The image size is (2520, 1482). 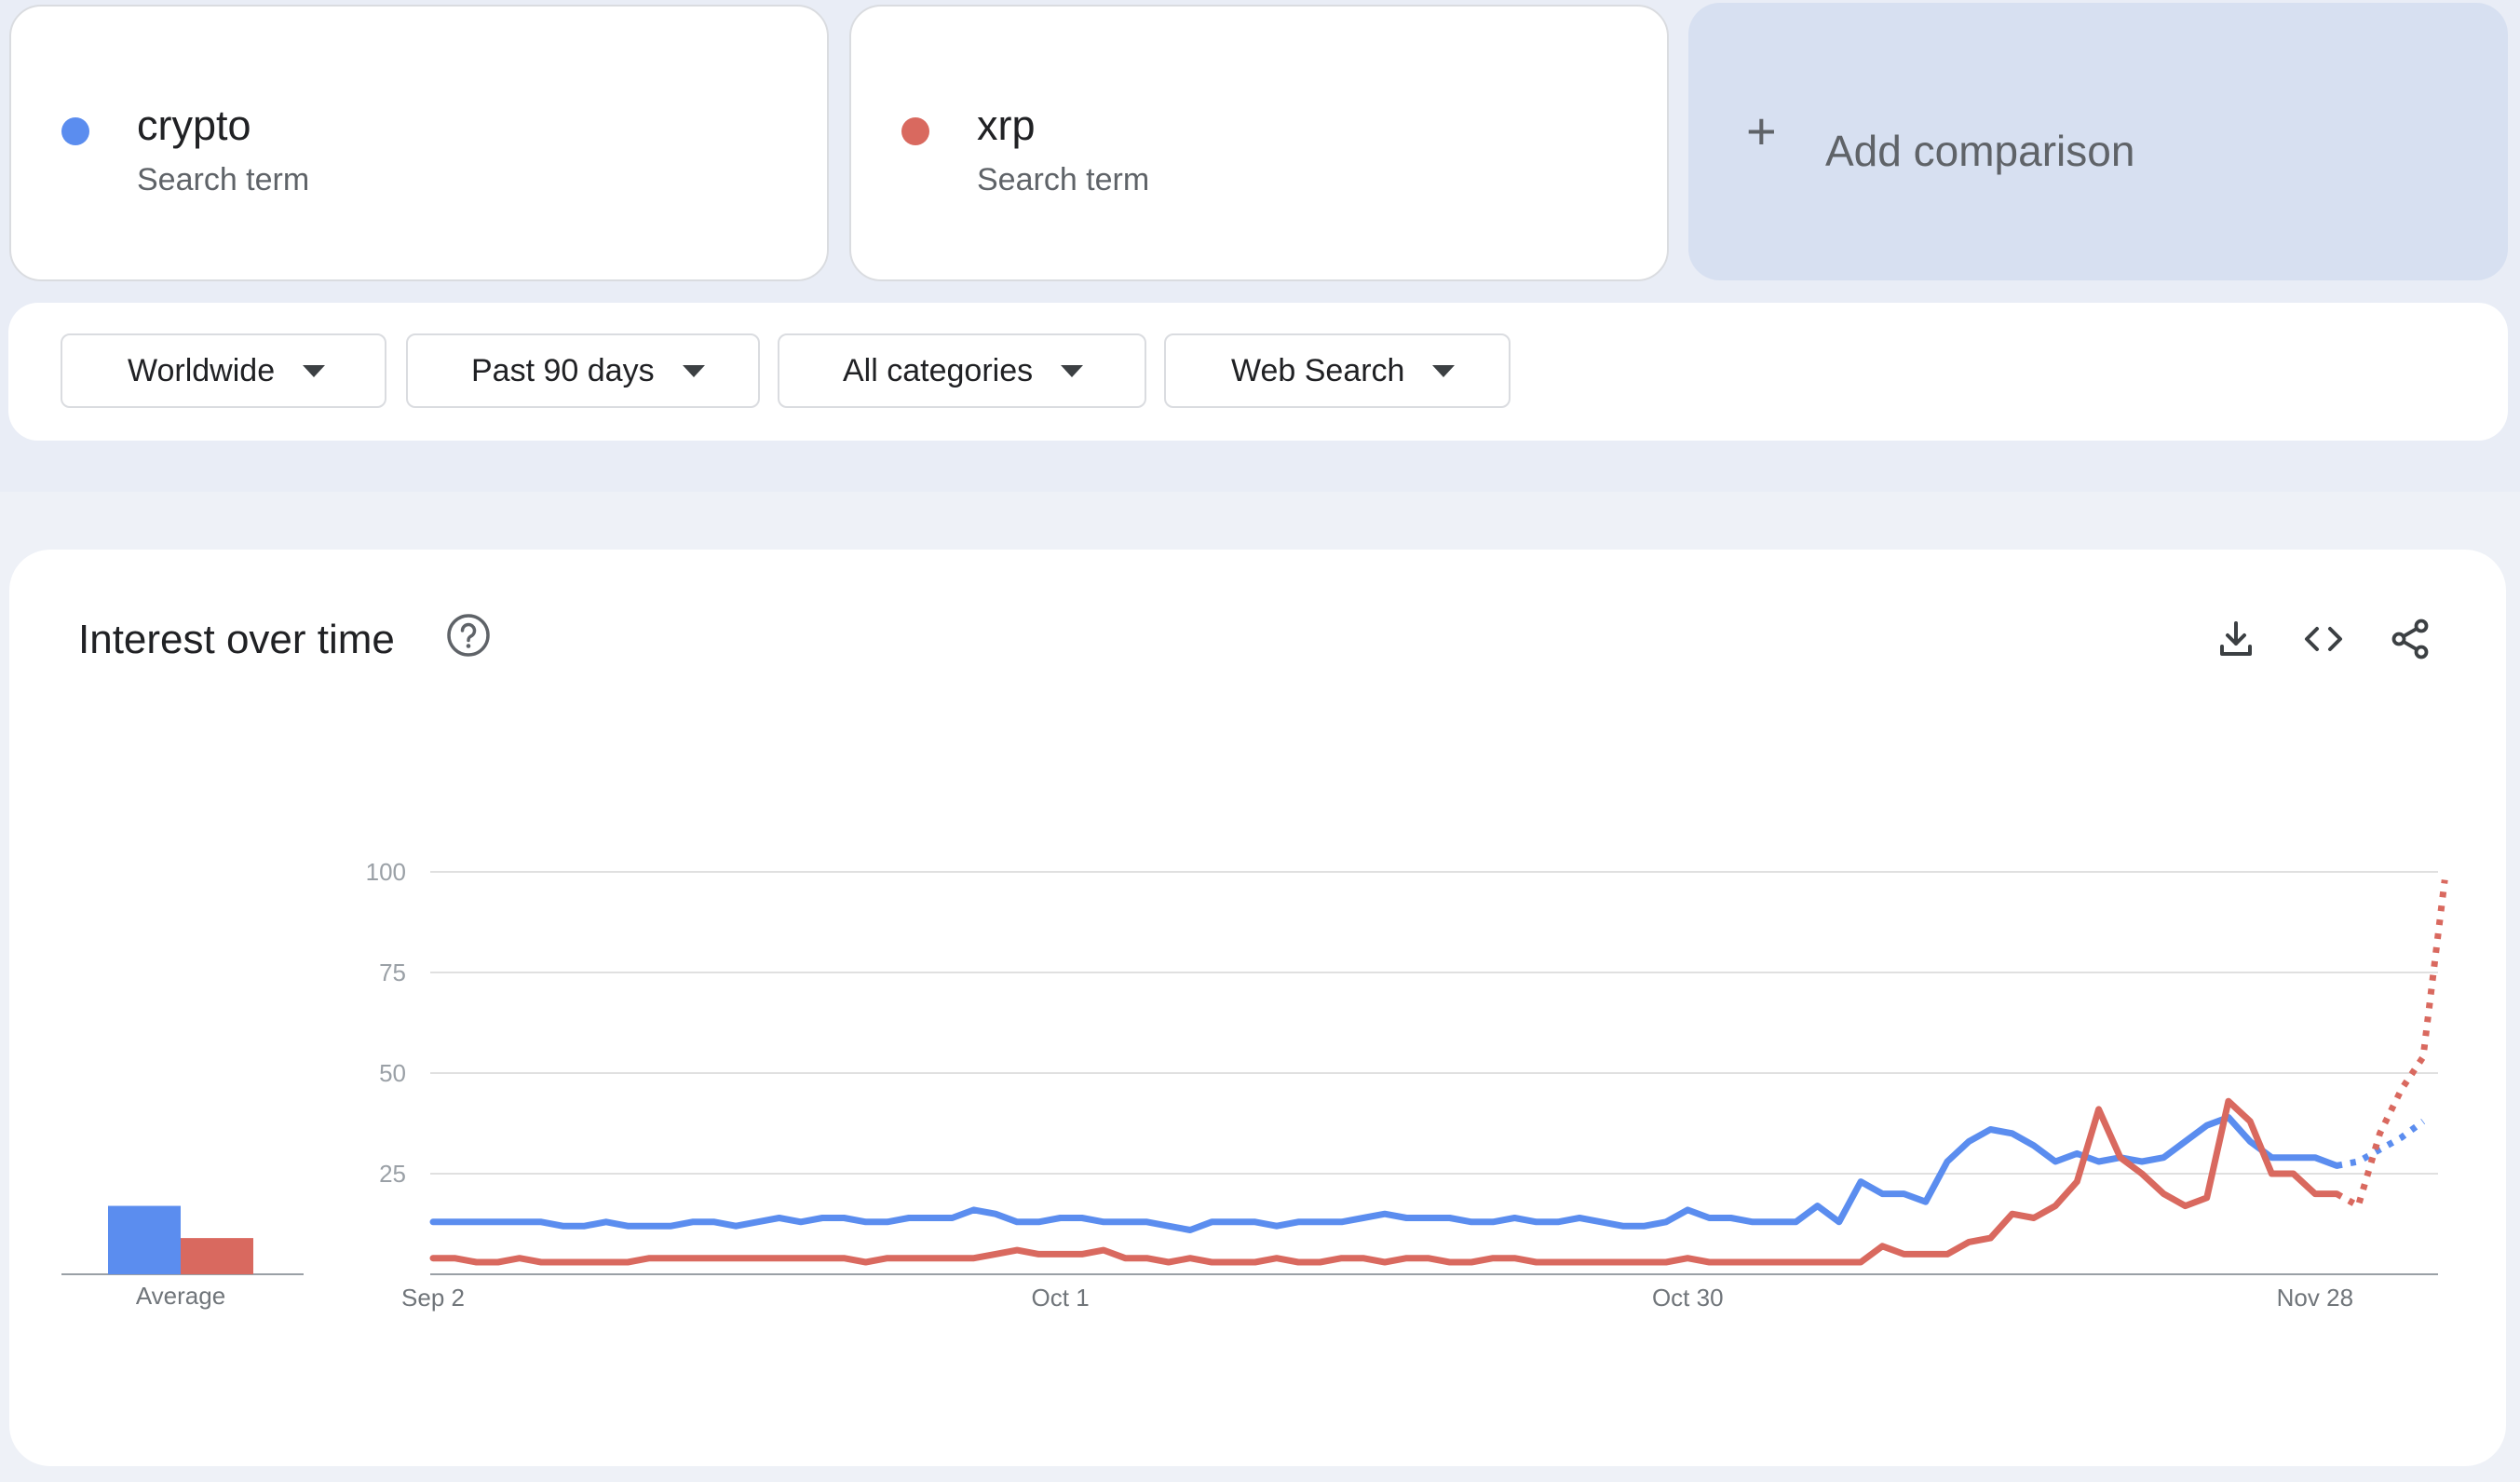 I want to click on x-tick-label: Nov 28, so click(x=2315, y=1298).